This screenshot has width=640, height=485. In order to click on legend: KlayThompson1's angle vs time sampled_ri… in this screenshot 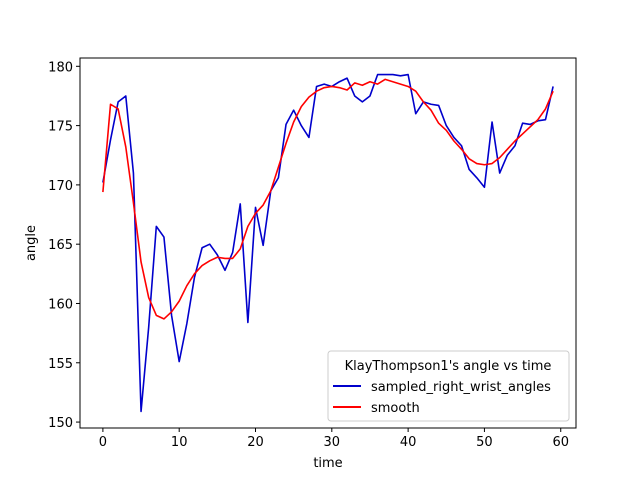, I will do `click(448, 386)`.